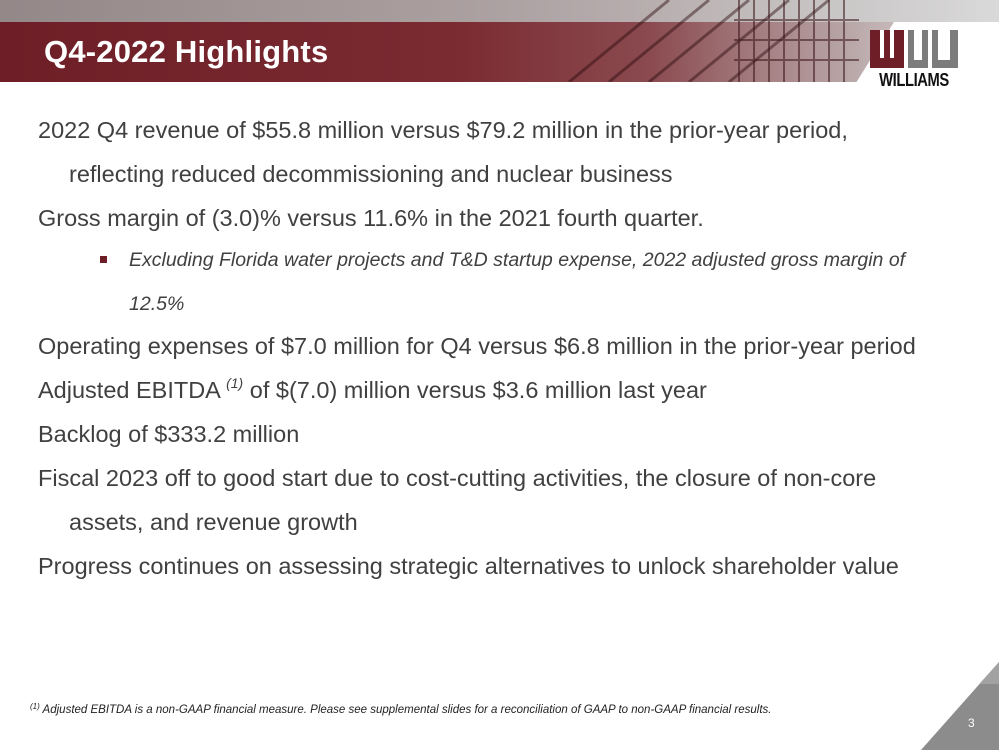 Image resolution: width=999 pixels, height=750 pixels. I want to click on williams-logo: WILLIAMS, so click(914, 60).